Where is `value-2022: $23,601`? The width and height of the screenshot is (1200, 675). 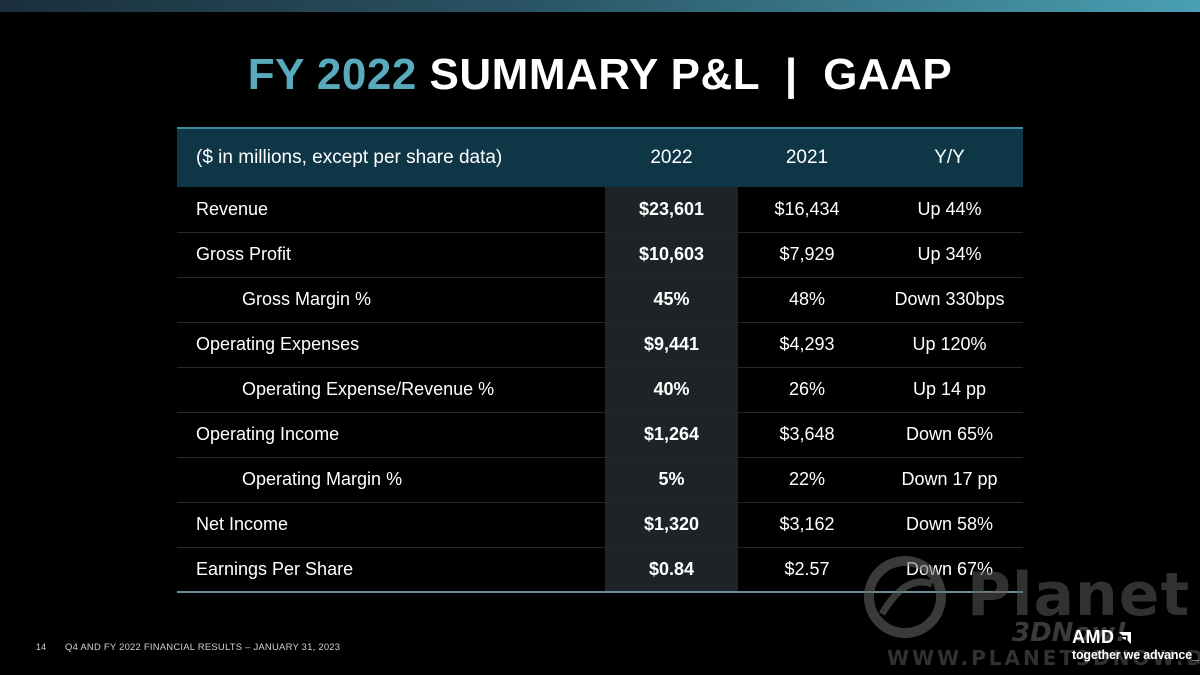 value-2022: $23,601 is located at coordinates (671, 209).